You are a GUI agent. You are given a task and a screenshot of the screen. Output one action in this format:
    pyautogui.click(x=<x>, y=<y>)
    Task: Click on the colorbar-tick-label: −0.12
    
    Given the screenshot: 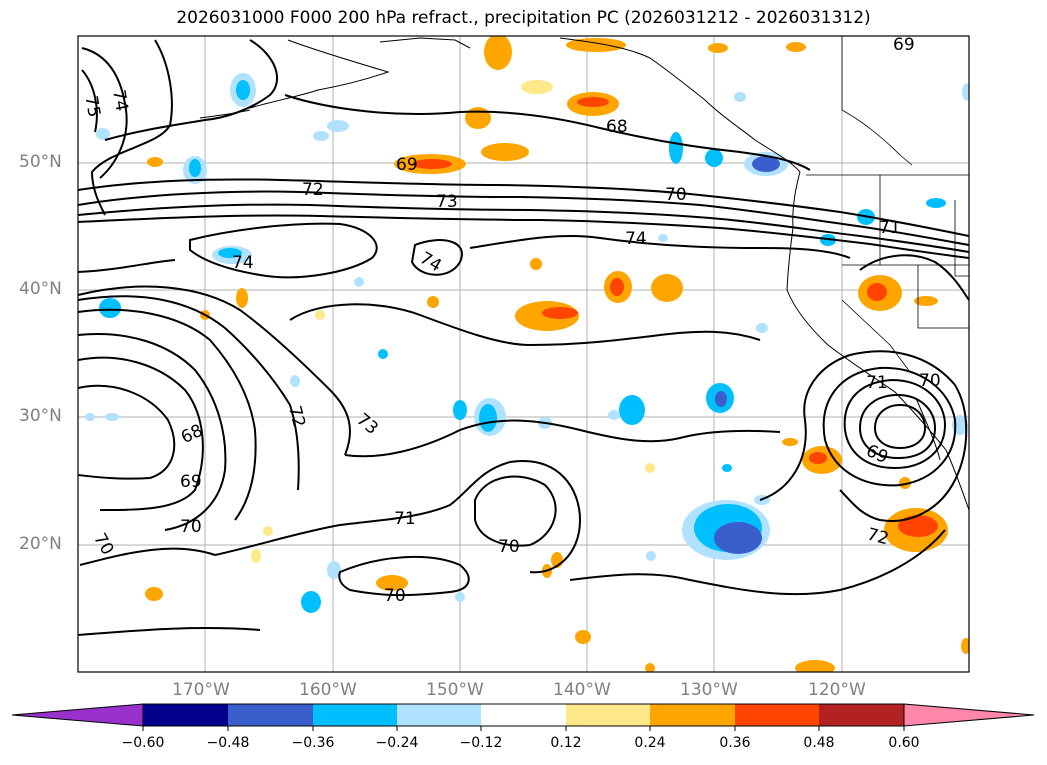 What is the action you would take?
    pyautogui.click(x=481, y=743)
    